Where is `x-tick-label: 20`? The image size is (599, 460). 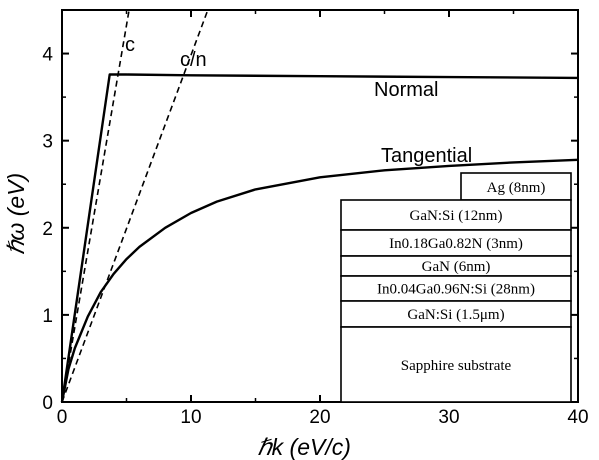
x-tick-label: 20 is located at coordinates (319, 417).